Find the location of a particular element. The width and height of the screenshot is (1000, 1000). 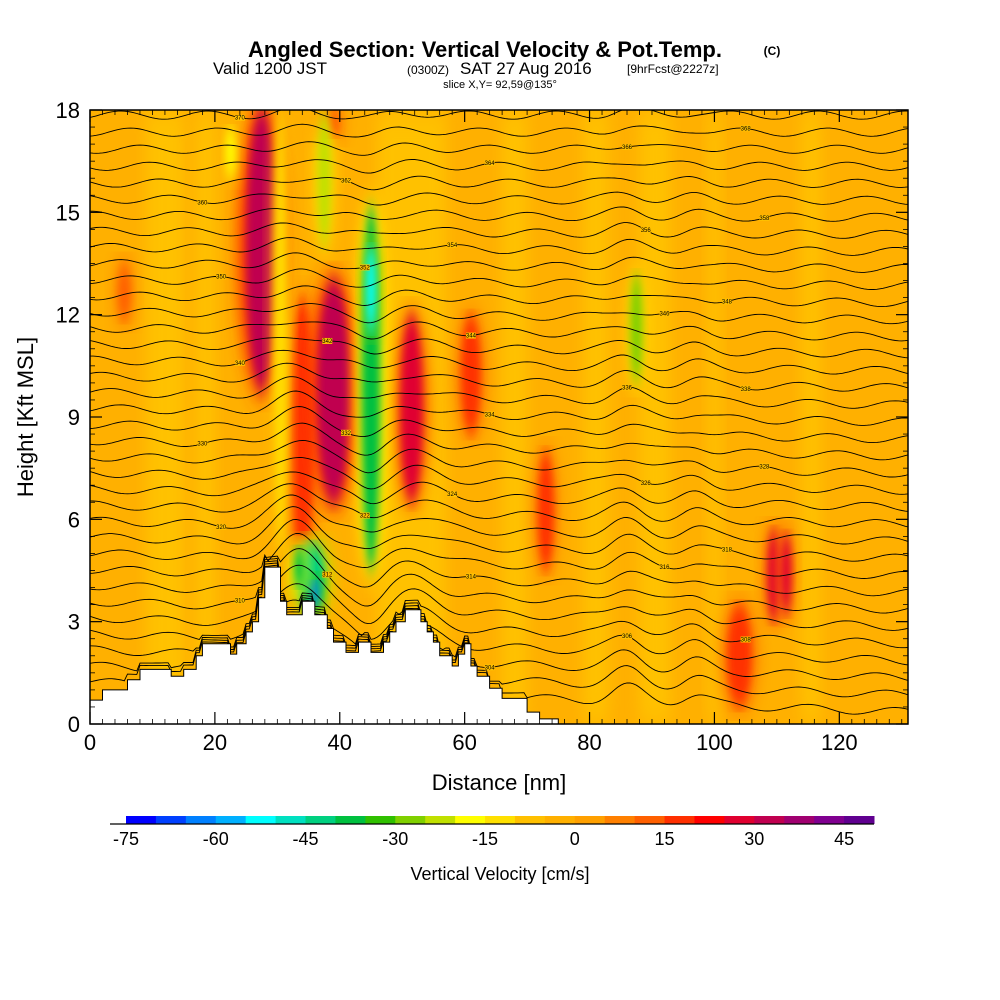

theta-contour-label: 322 is located at coordinates (365, 517).